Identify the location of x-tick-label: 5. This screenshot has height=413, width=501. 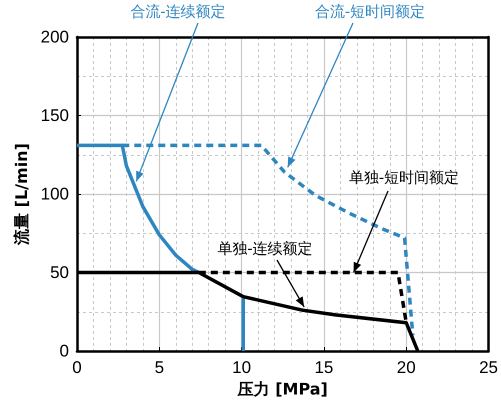
(159, 367).